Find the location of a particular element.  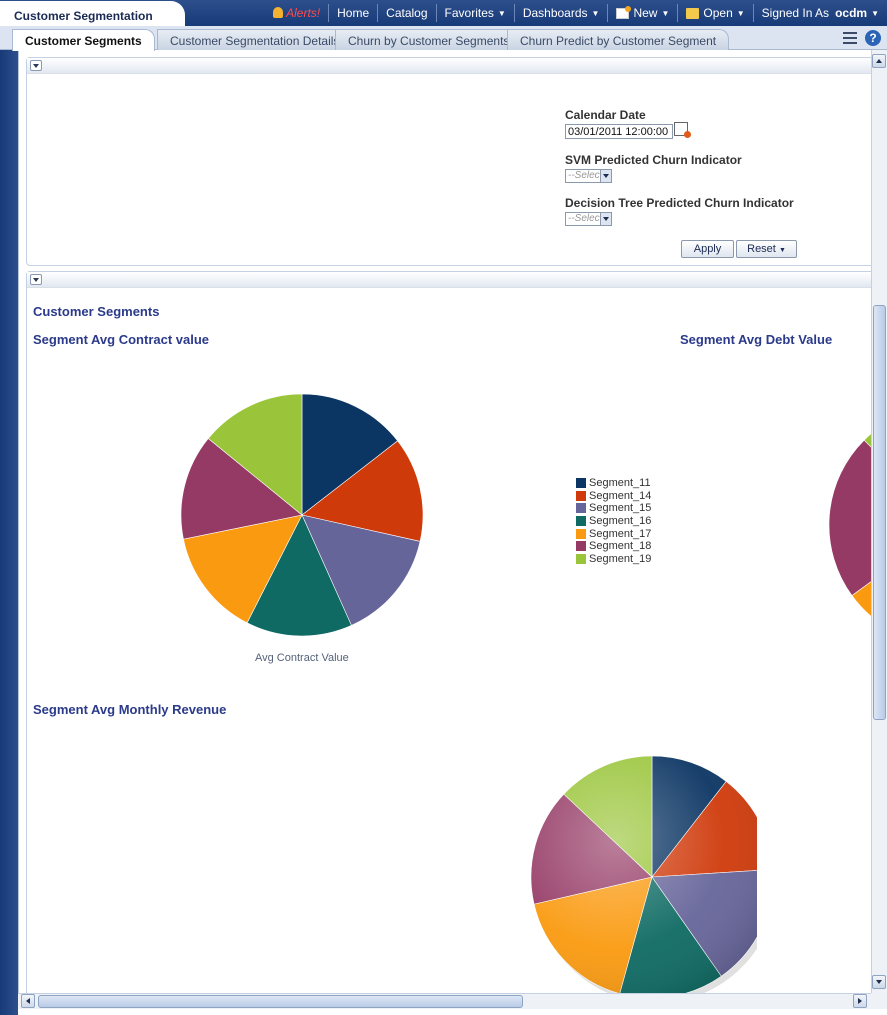

tab-label: Customer Segmentation Details is located at coordinates (255, 41).